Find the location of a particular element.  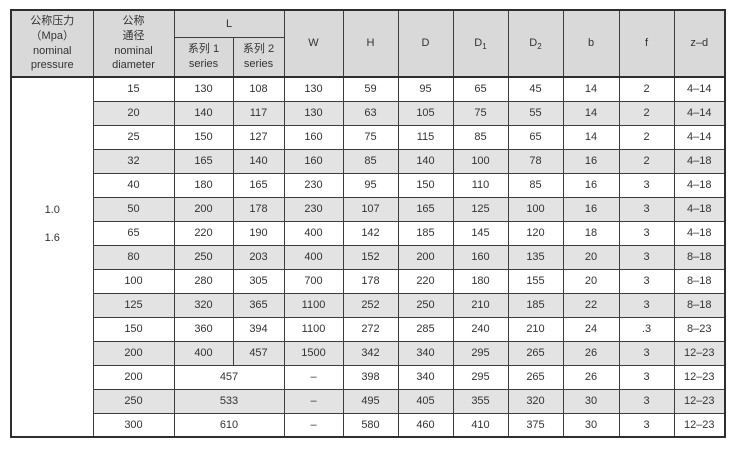

b-column-header: b is located at coordinates (591, 43).